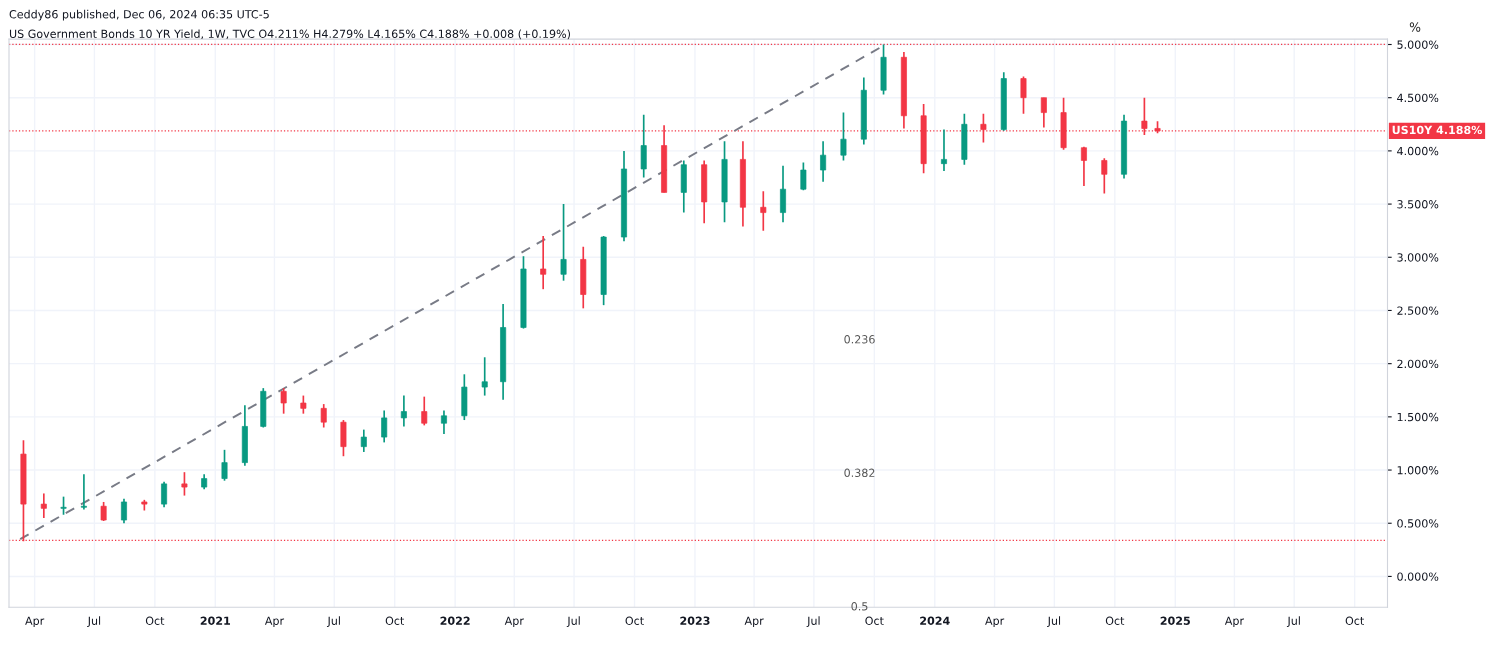  What do you see at coordinates (859, 606) in the screenshot?
I see `annotation: 0.5` at bounding box center [859, 606].